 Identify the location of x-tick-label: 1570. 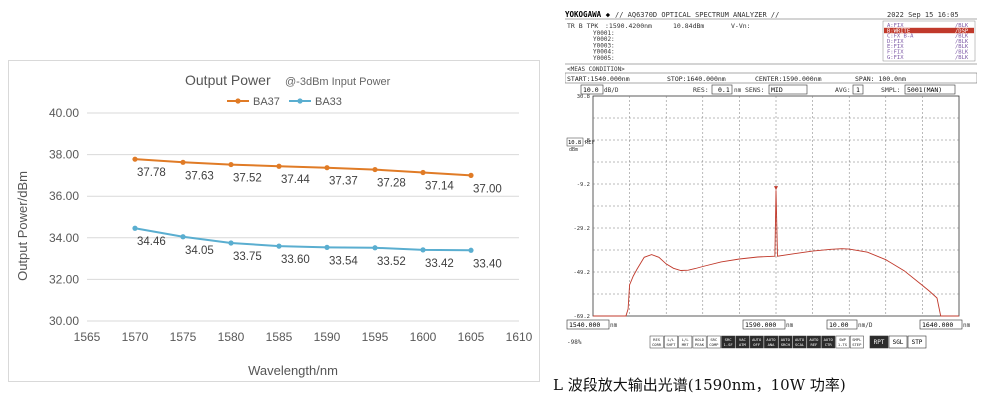
(135, 337).